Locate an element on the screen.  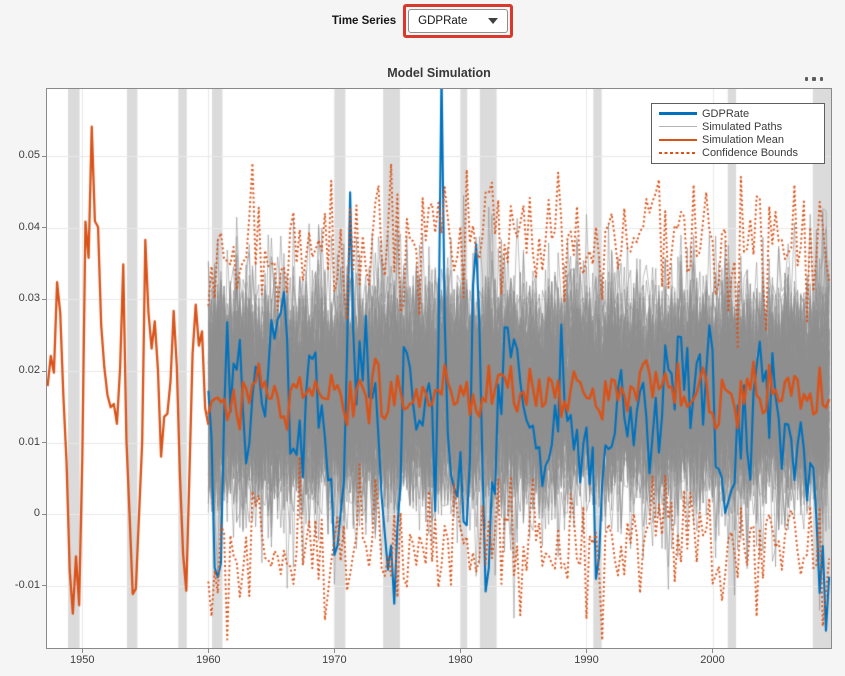
y-tick-label: -0.01 is located at coordinates (27, 584).